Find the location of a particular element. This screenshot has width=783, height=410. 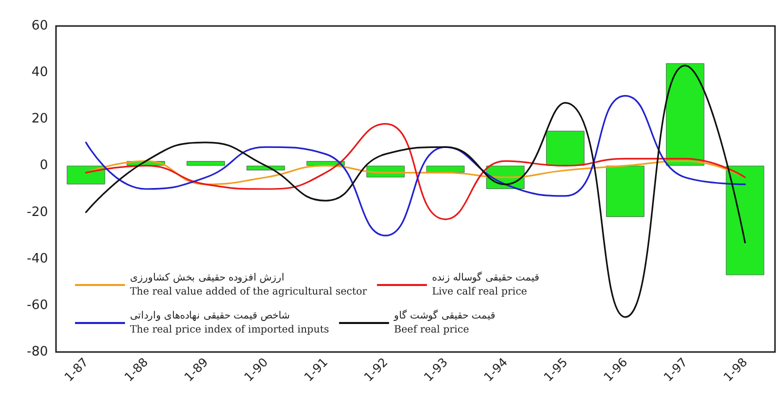

y-tick-label: -80 is located at coordinates (37, 352).